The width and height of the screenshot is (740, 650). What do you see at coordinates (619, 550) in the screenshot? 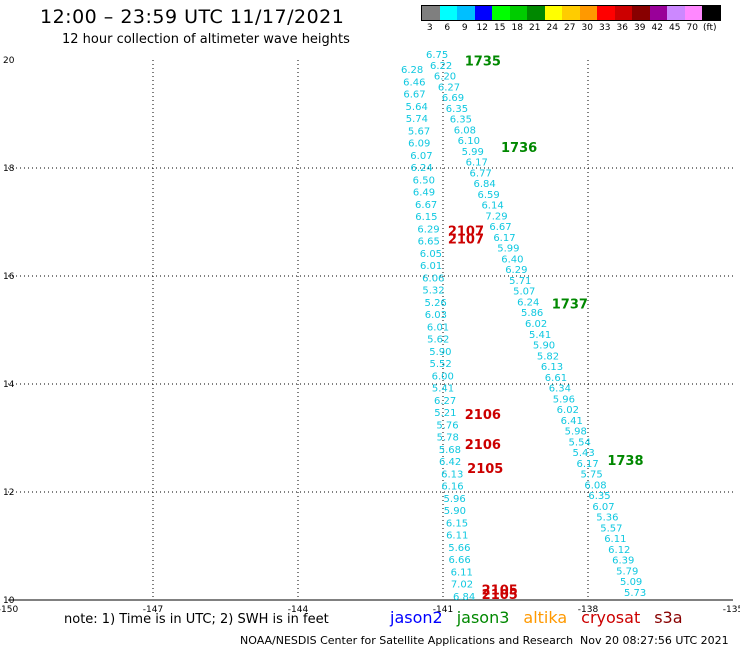
I see `wave-height-value: 6.12` at bounding box center [619, 550].